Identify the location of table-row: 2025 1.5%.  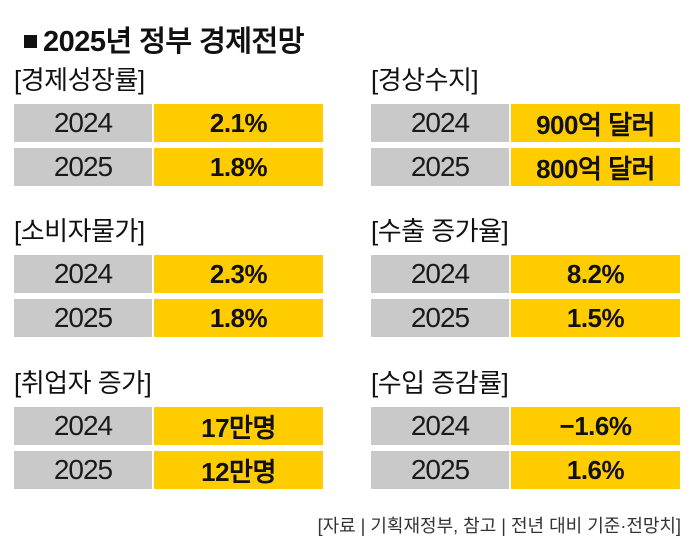
(525, 318).